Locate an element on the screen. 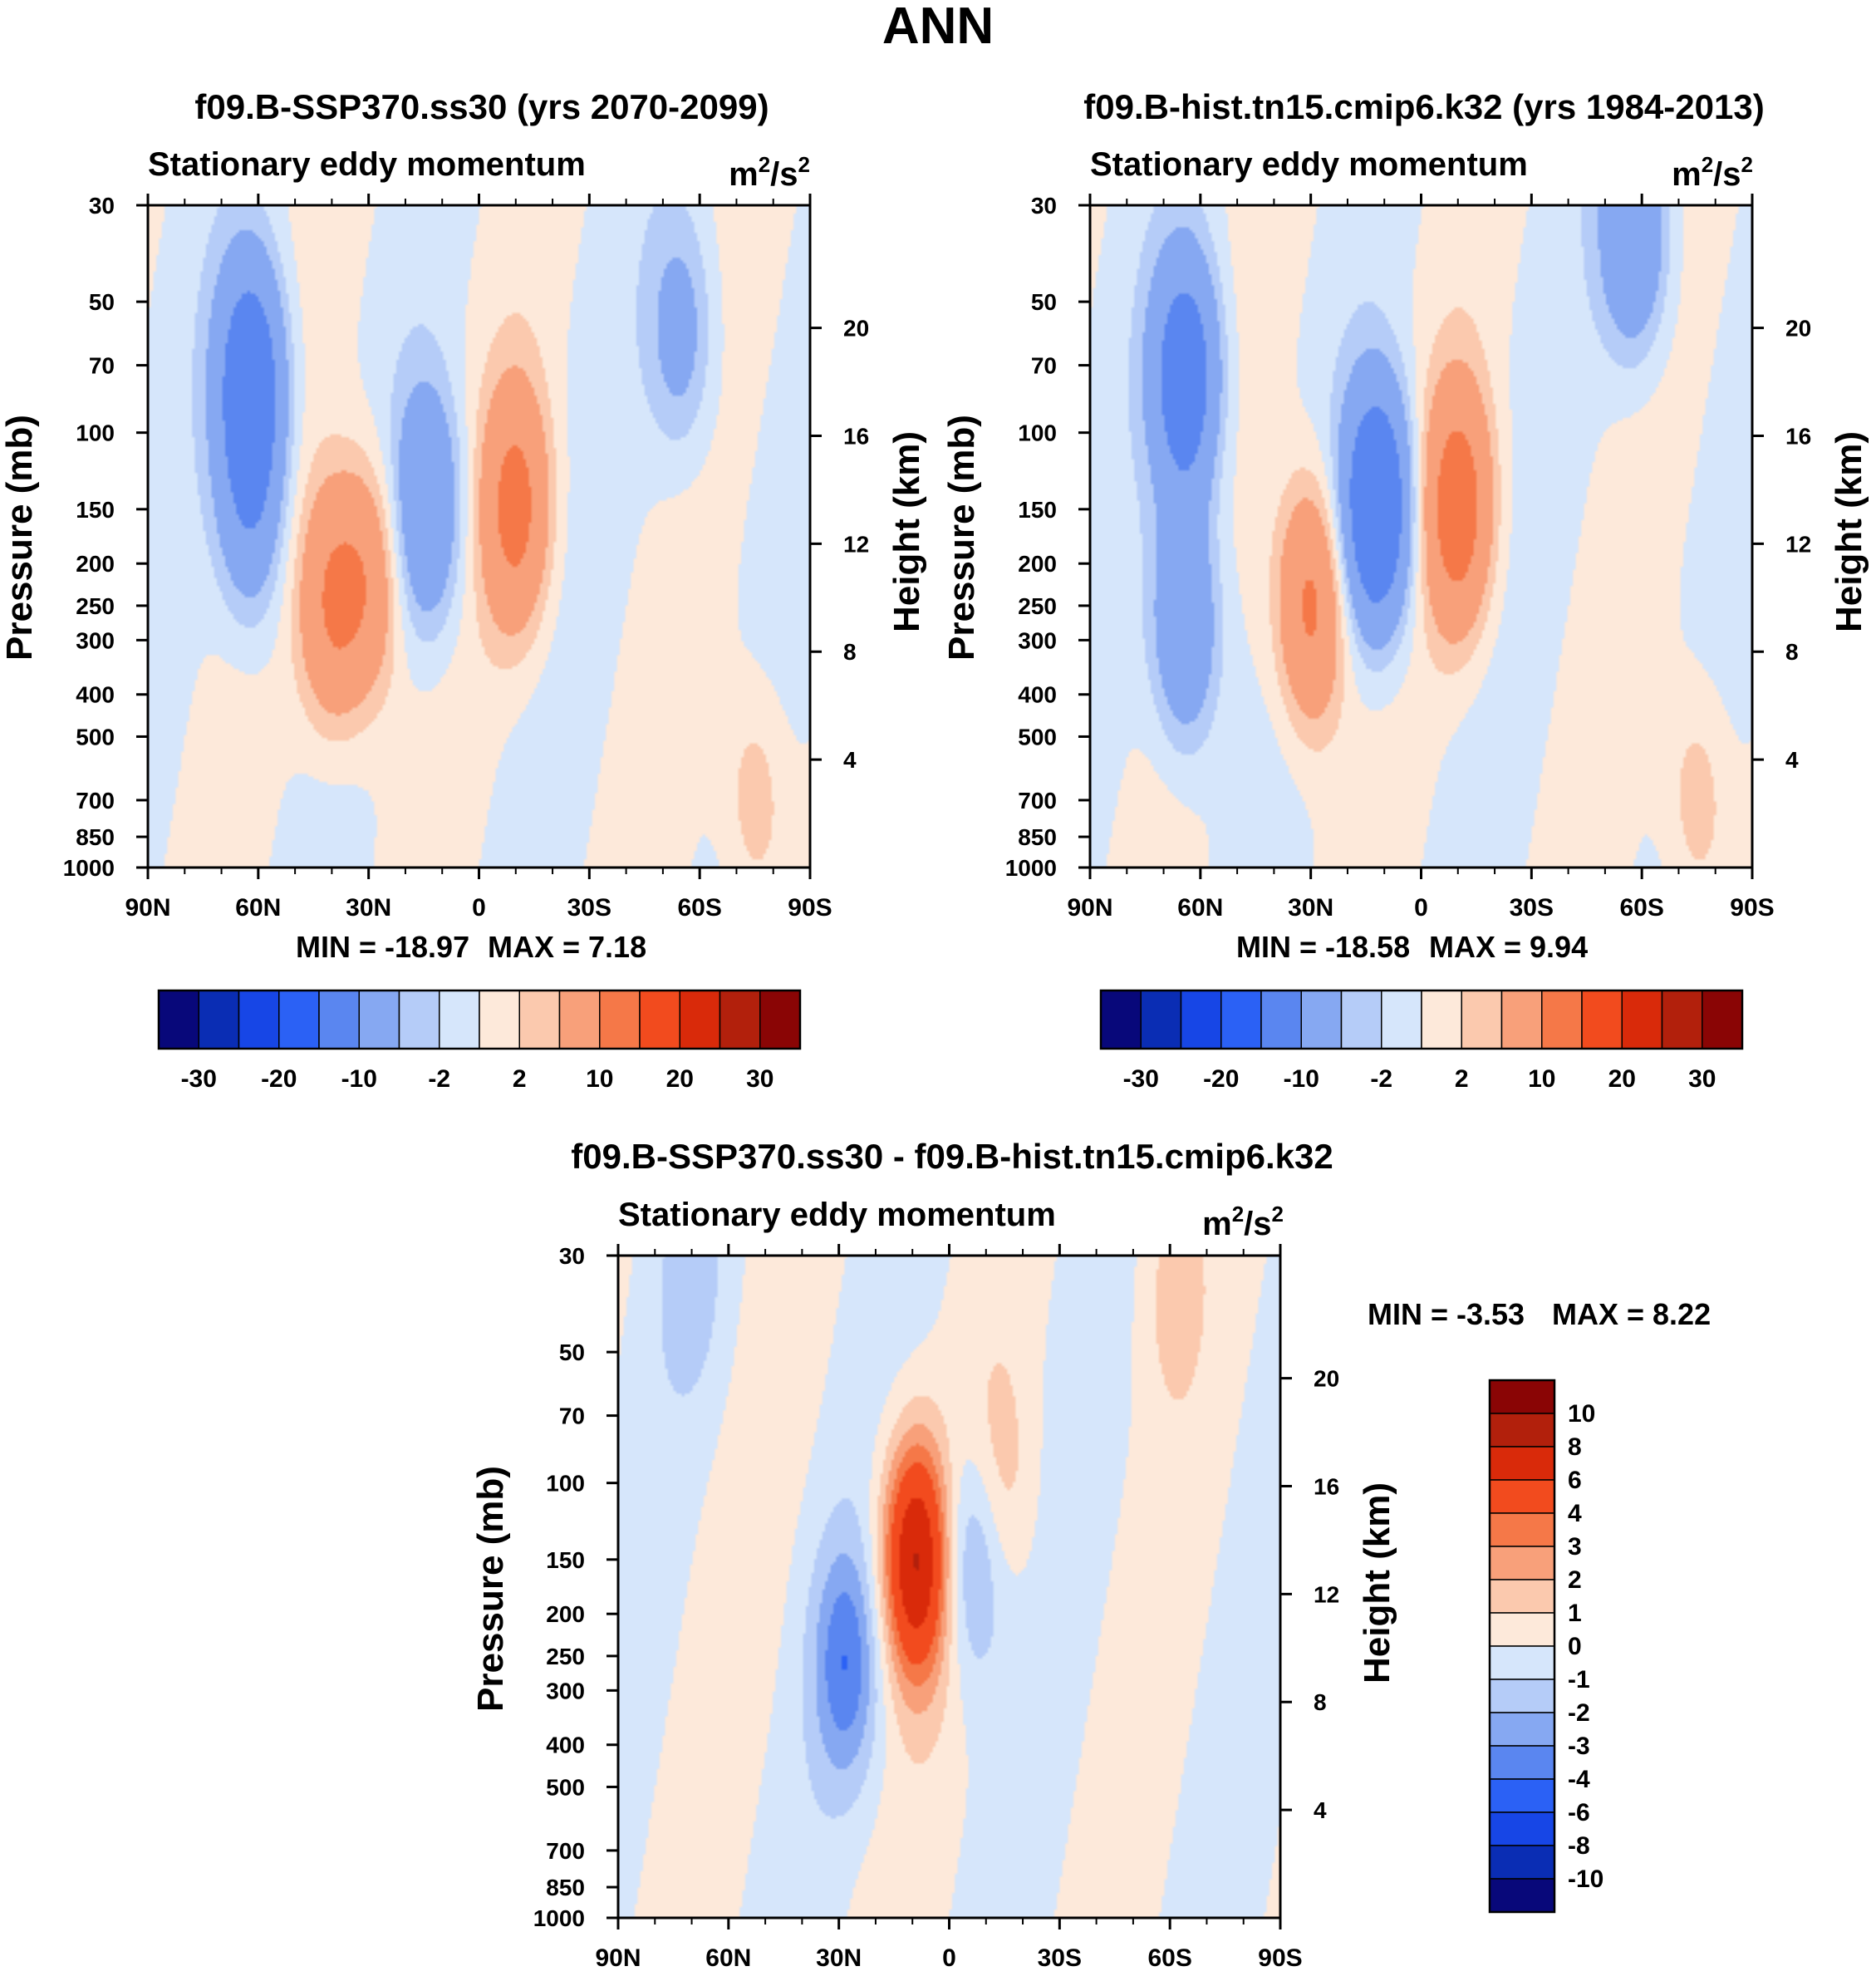 The width and height of the screenshot is (1876, 1981). y-tick-label: 400 is located at coordinates (565, 1746).